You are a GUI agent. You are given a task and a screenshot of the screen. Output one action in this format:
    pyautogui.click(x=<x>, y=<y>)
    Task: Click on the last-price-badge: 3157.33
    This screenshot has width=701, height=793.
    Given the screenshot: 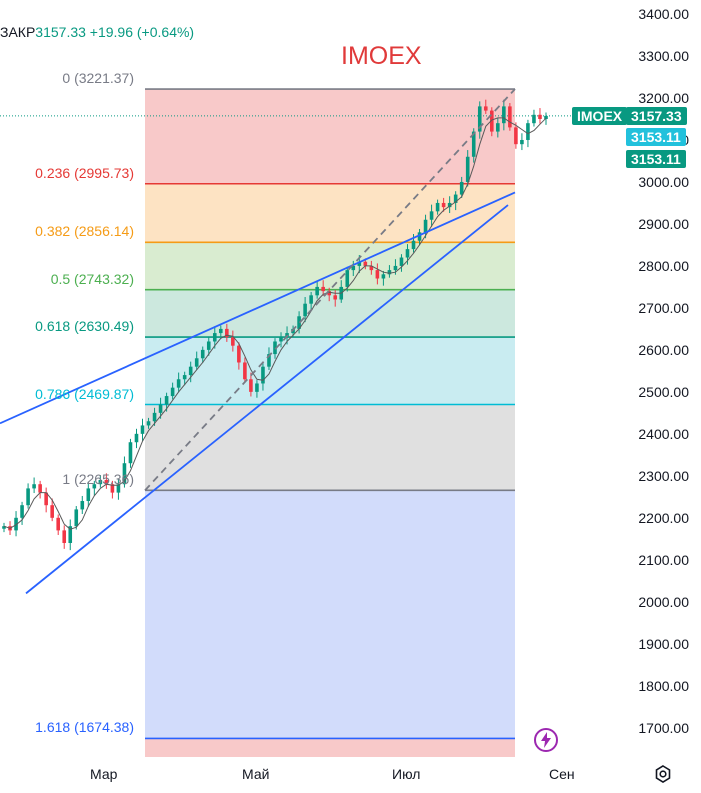 What is the action you would take?
    pyautogui.click(x=656, y=116)
    